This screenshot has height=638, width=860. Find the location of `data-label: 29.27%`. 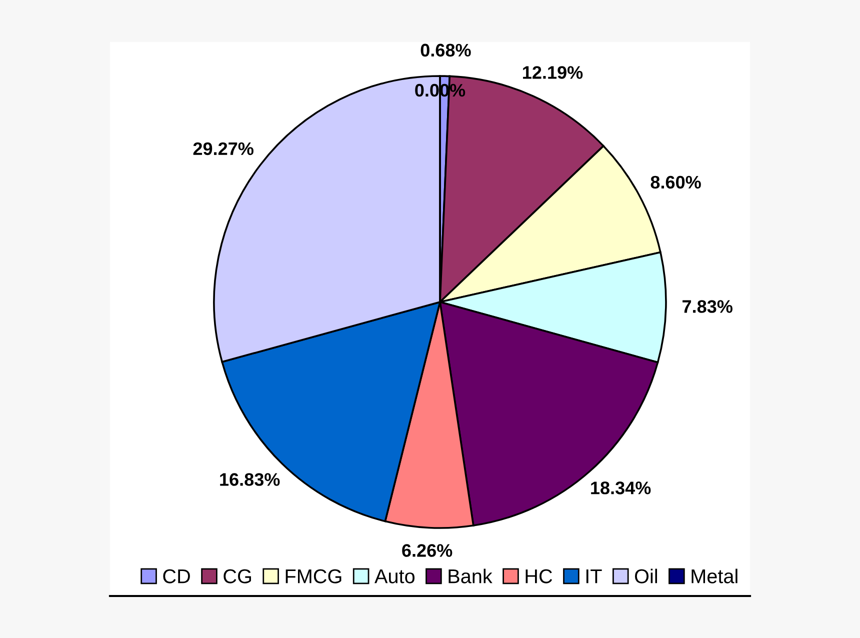

data-label: 29.27% is located at coordinates (223, 149).